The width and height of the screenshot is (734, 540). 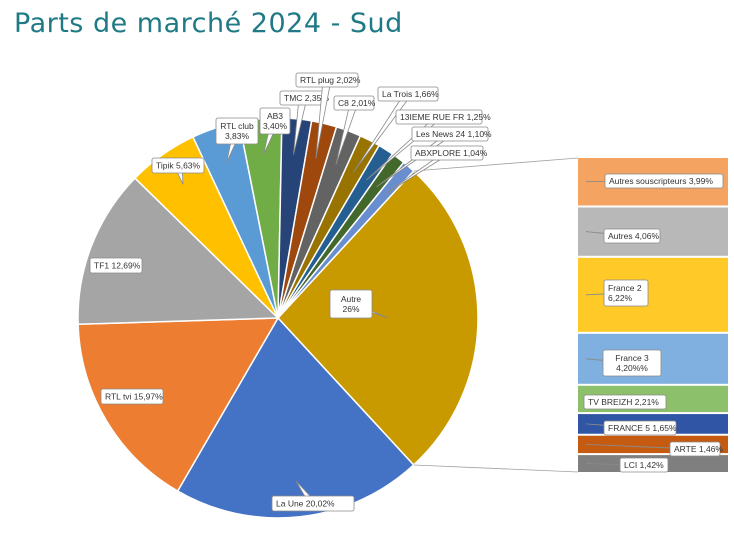 What do you see at coordinates (295, 417) in the screenshot?
I see `pie-slice-la-une` at bounding box center [295, 417].